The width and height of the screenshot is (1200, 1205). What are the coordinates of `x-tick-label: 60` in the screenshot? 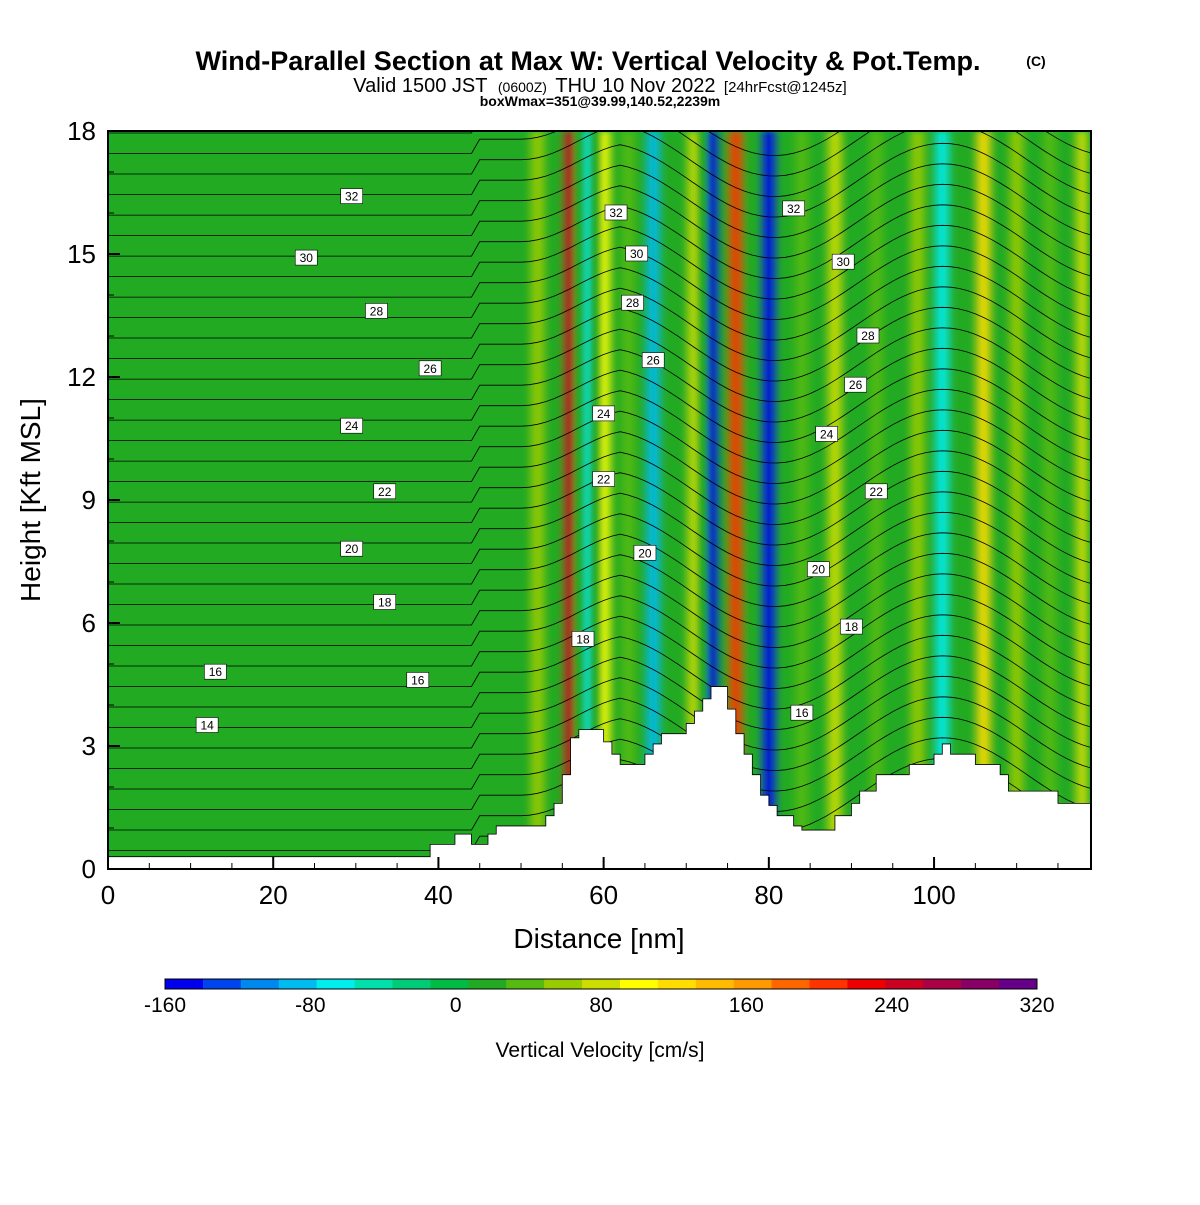 It's located at (603, 895).